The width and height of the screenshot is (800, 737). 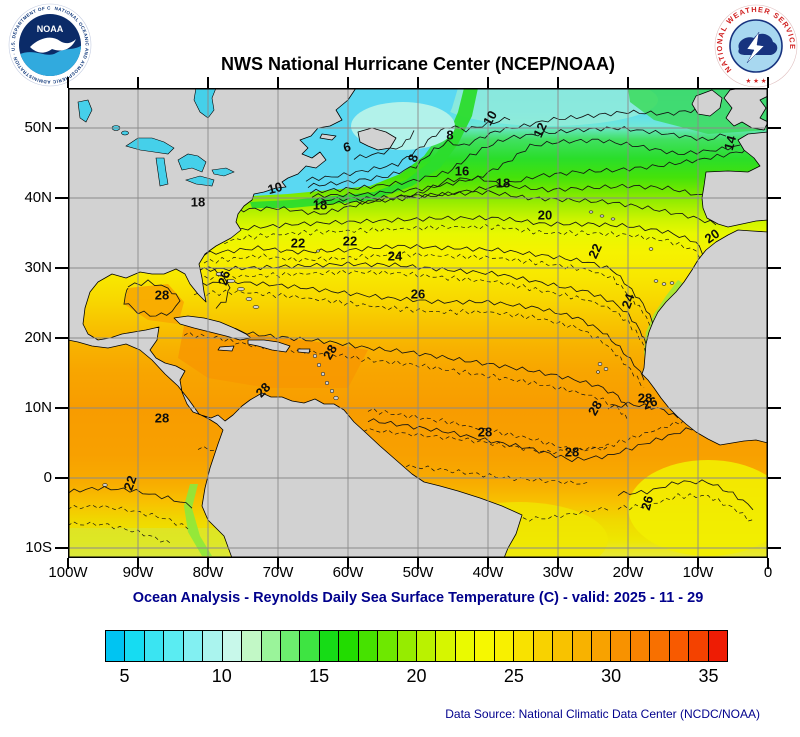 What do you see at coordinates (707, 103) in the screenshot?
I see `land-ireland` at bounding box center [707, 103].